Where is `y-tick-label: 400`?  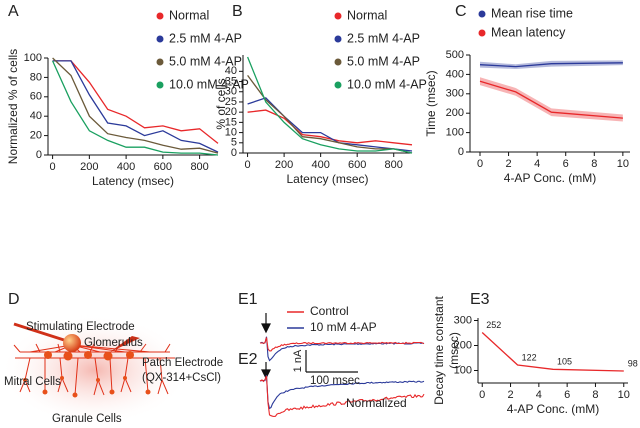 y-tick-label: 400 is located at coordinates (455, 74).